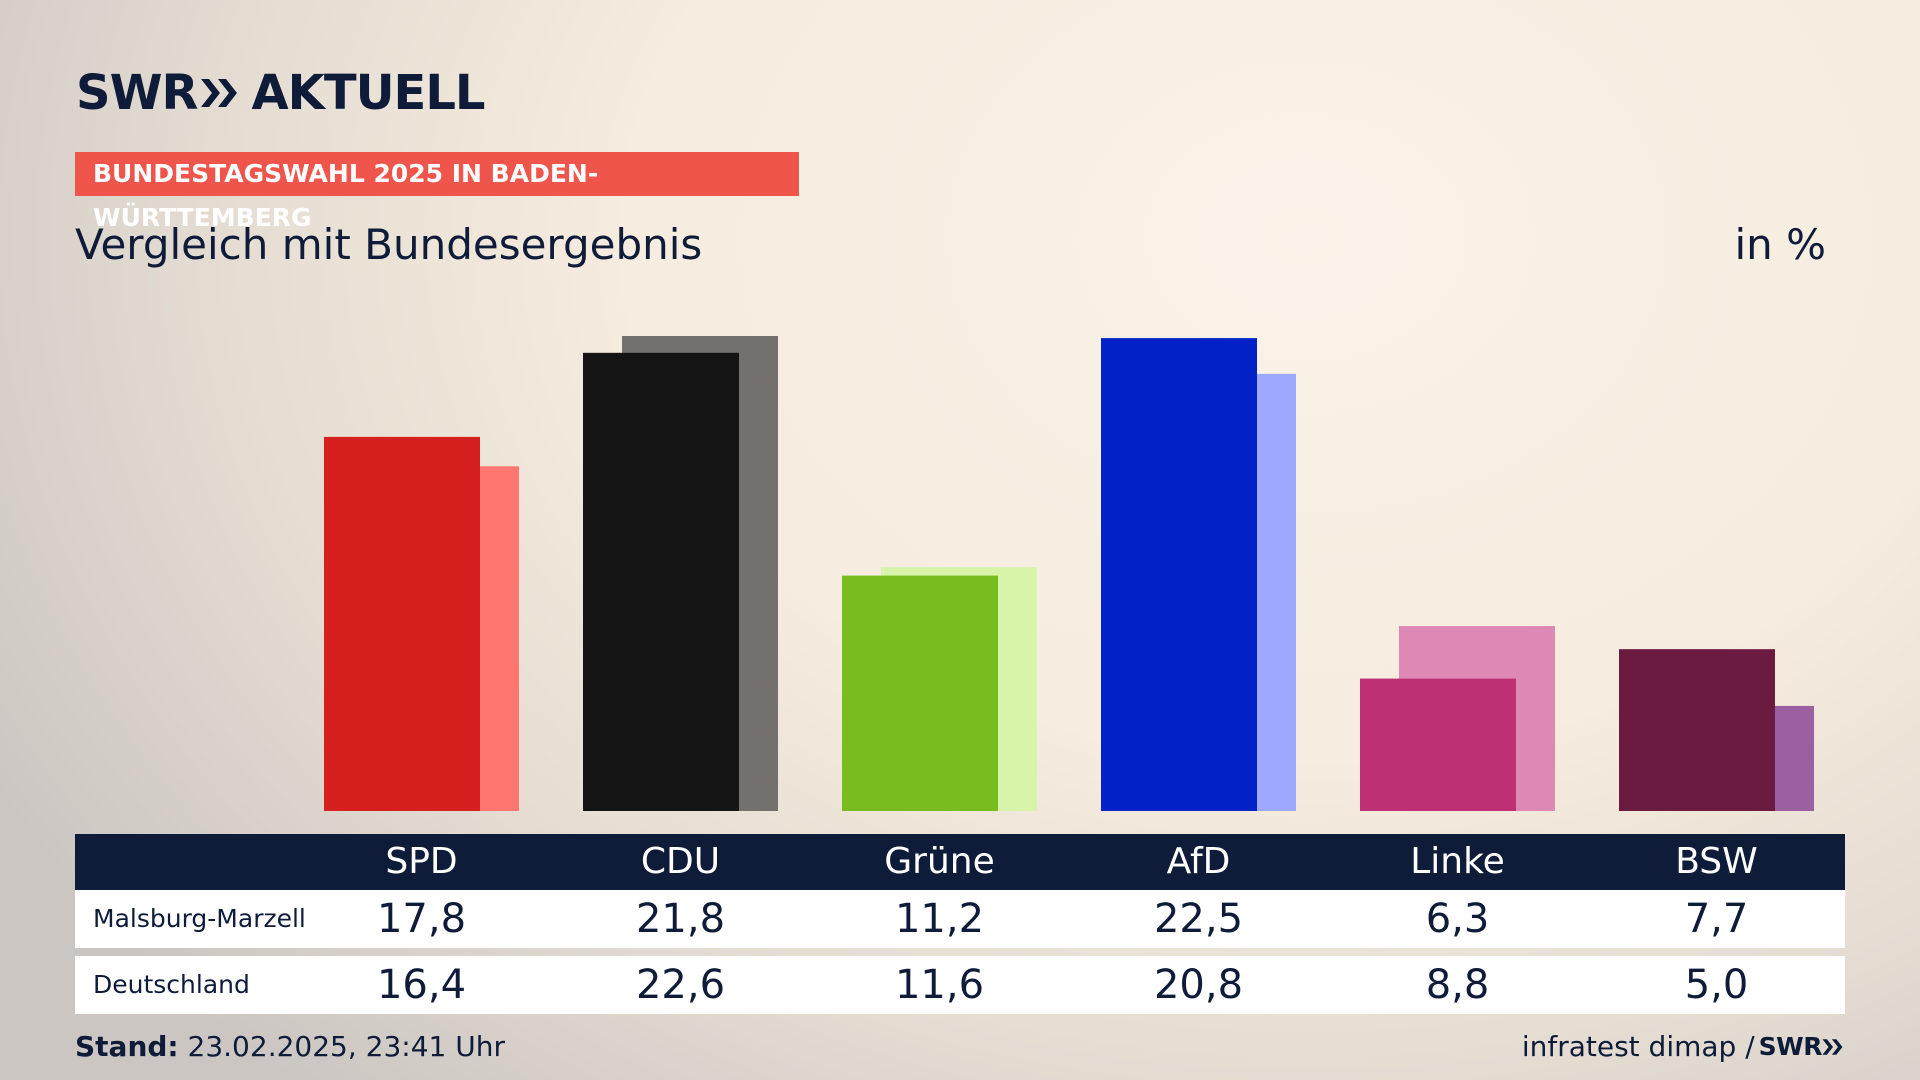  Describe the element at coordinates (680, 985) in the screenshot. I see `value-cell-cdu: 22,6` at that location.